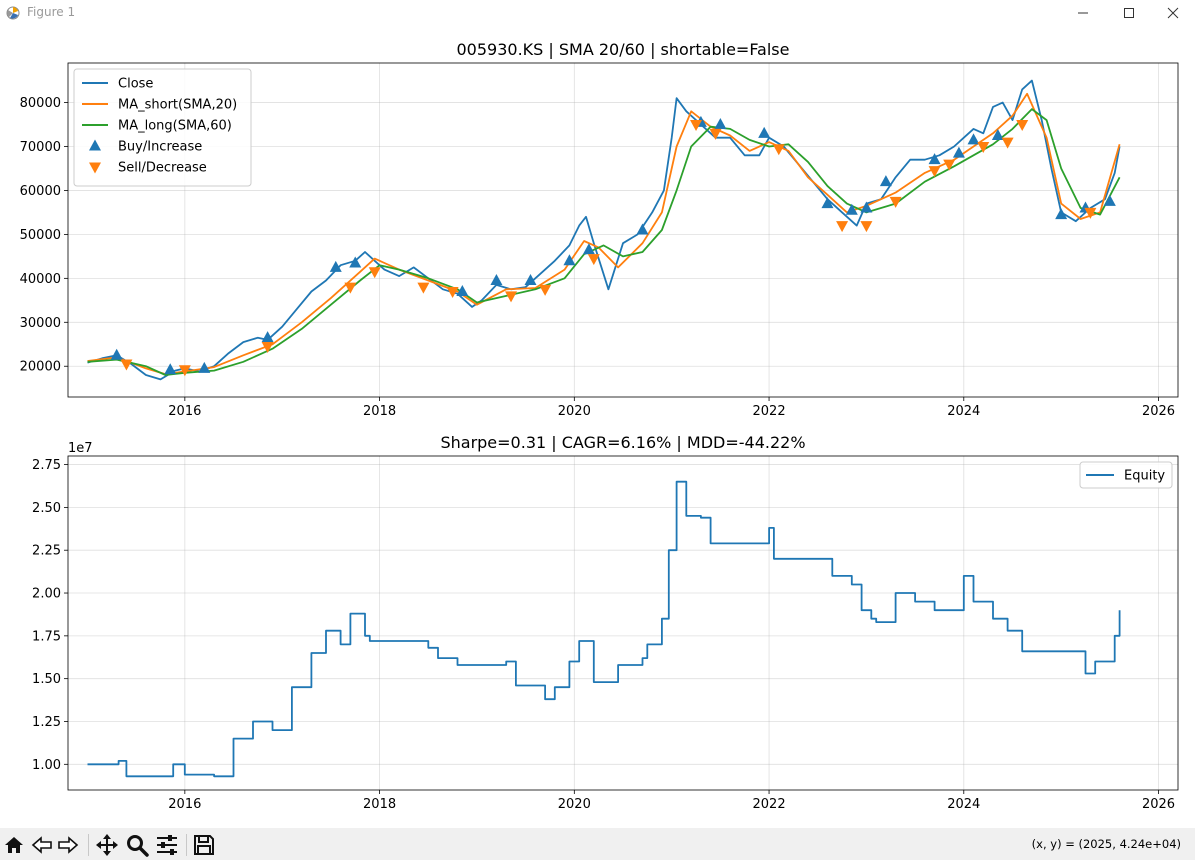 The height and width of the screenshot is (861, 1195). I want to click on chart-title: Sharpe=0.31 | CAGR=6.16% | MDD=-44.22%, so click(622, 442).